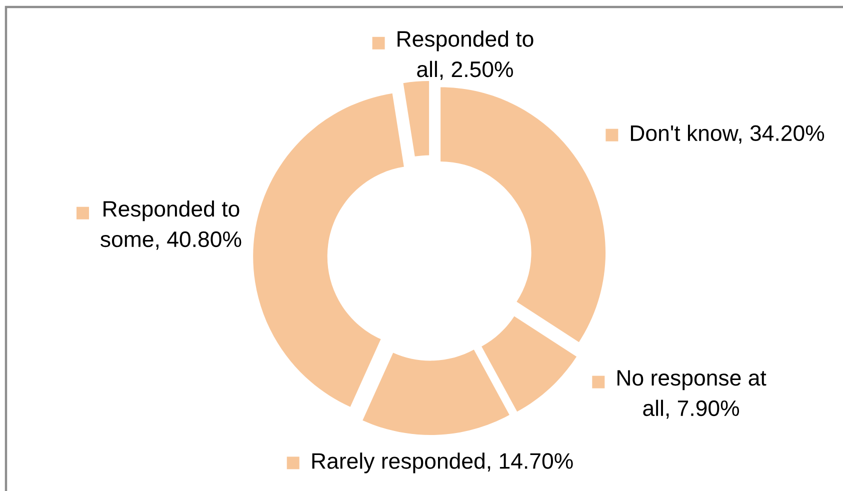  I want to click on legend-label: Responded to some, 40.80%, so click(171, 225).